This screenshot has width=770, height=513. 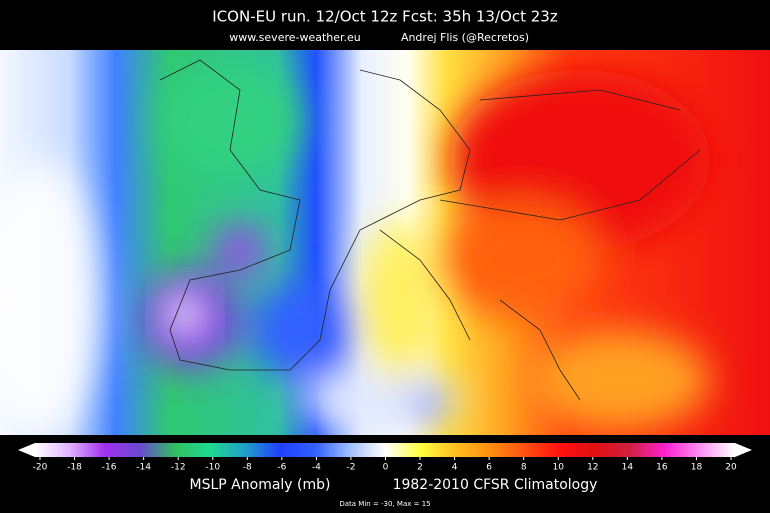 I want to click on tick-label: 6, so click(x=489, y=468).